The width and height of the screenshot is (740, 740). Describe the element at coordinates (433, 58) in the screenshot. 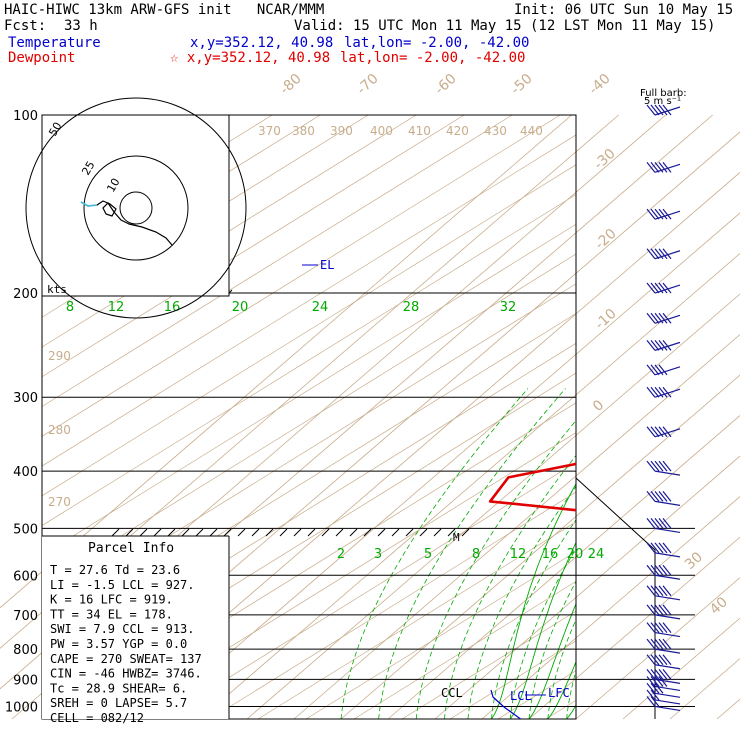

I see `dewpoint-legend-latlon: lat,lon= -2.00, -42.00` at that location.